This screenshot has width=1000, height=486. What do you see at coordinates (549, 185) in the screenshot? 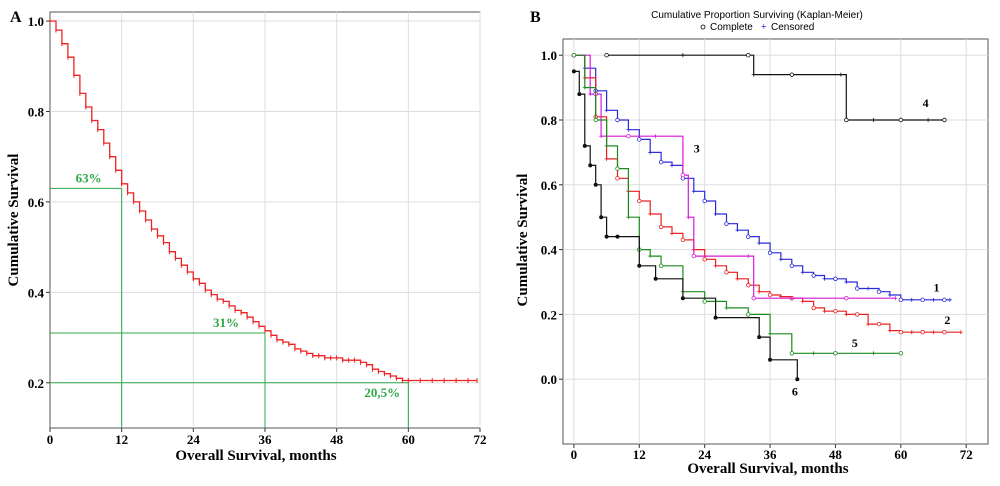
I see `b-ytick-label-3: 0.6` at bounding box center [549, 185].